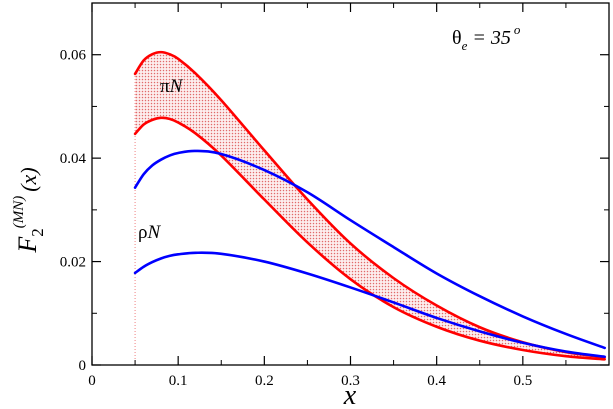 This screenshot has width=613, height=409. I want to click on rho-label: ρN, so click(149, 232).